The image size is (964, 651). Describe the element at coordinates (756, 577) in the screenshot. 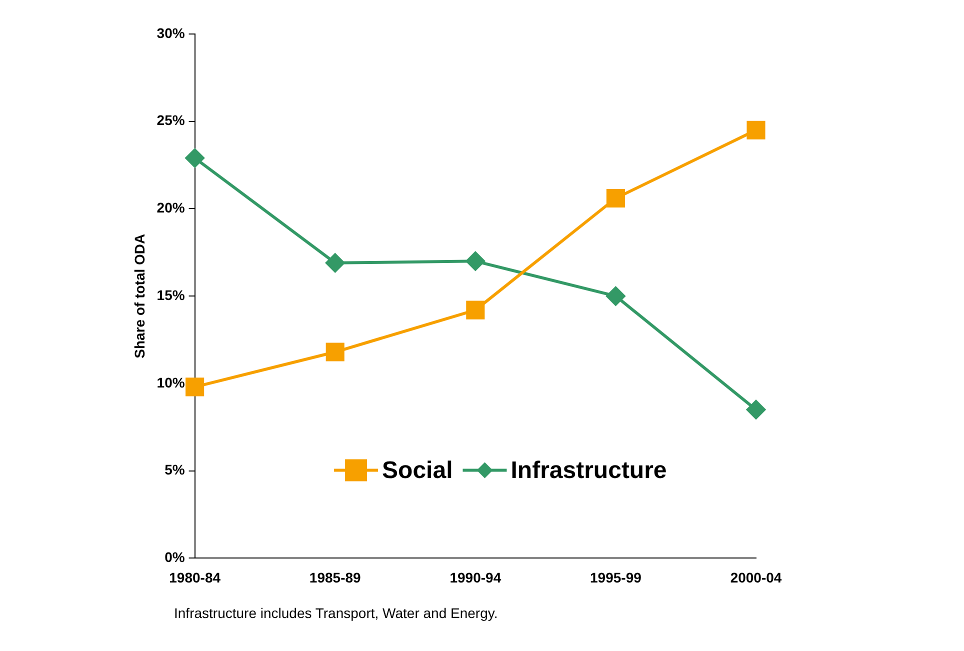

I see `x-tick-label: 2000-04` at that location.